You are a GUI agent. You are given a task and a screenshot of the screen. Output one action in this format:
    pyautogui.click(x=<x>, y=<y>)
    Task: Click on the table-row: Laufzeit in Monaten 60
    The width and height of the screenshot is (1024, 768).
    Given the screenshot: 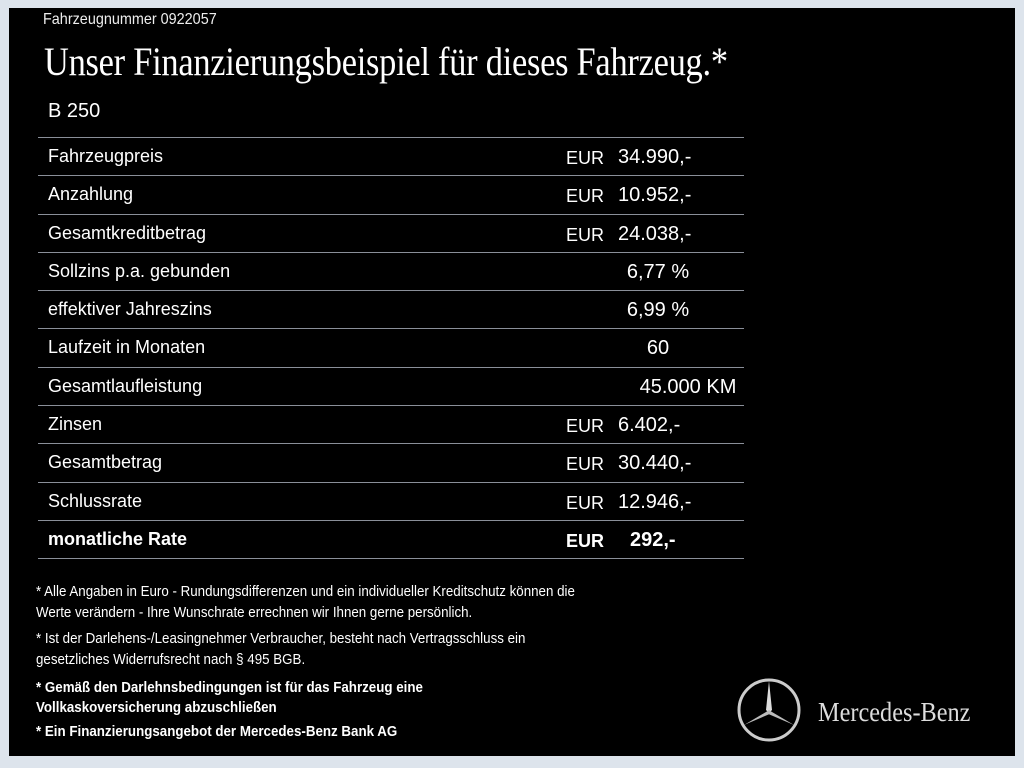 What is the action you would take?
    pyautogui.click(x=391, y=347)
    